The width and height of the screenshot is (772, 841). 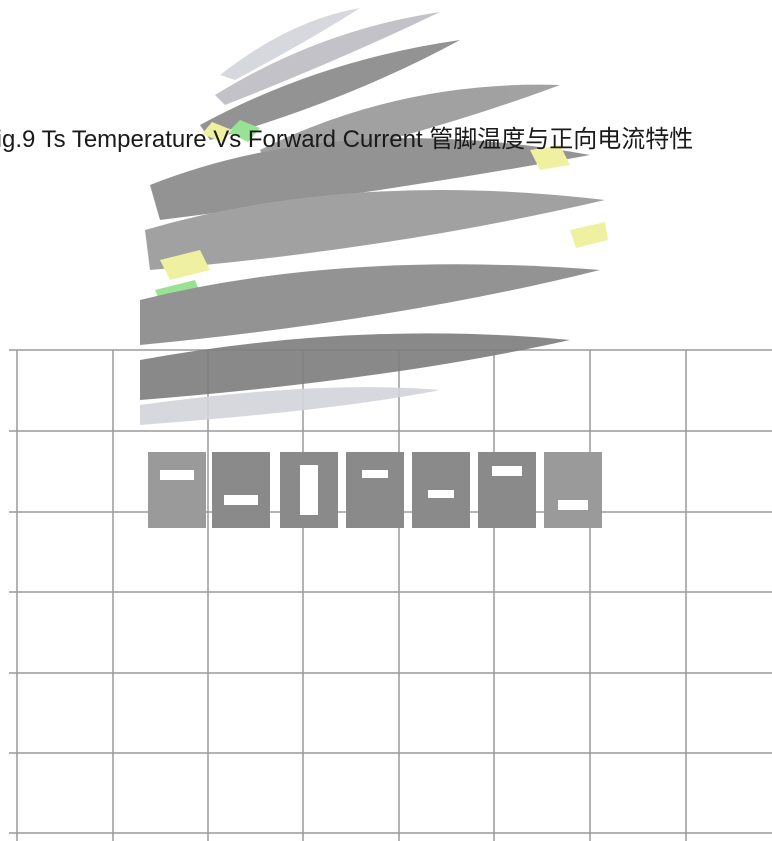 I want to click on logo-wordmark, so click(x=375, y=490).